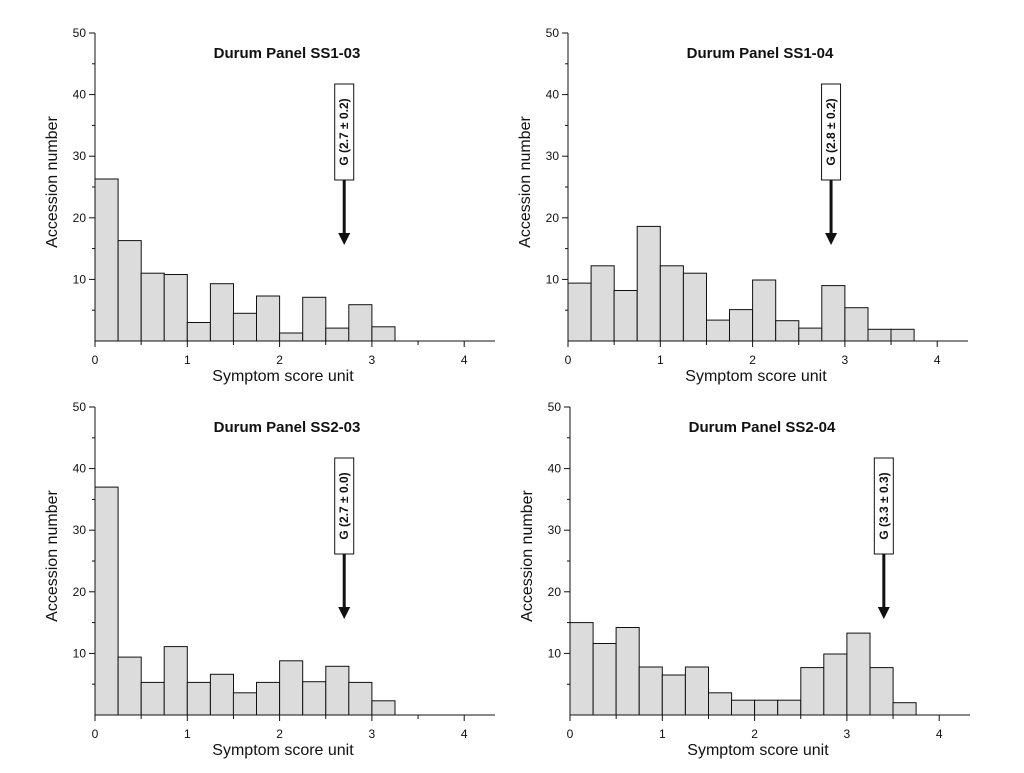  I want to click on panel-title: Durum Panel SS2-04, so click(762, 427).